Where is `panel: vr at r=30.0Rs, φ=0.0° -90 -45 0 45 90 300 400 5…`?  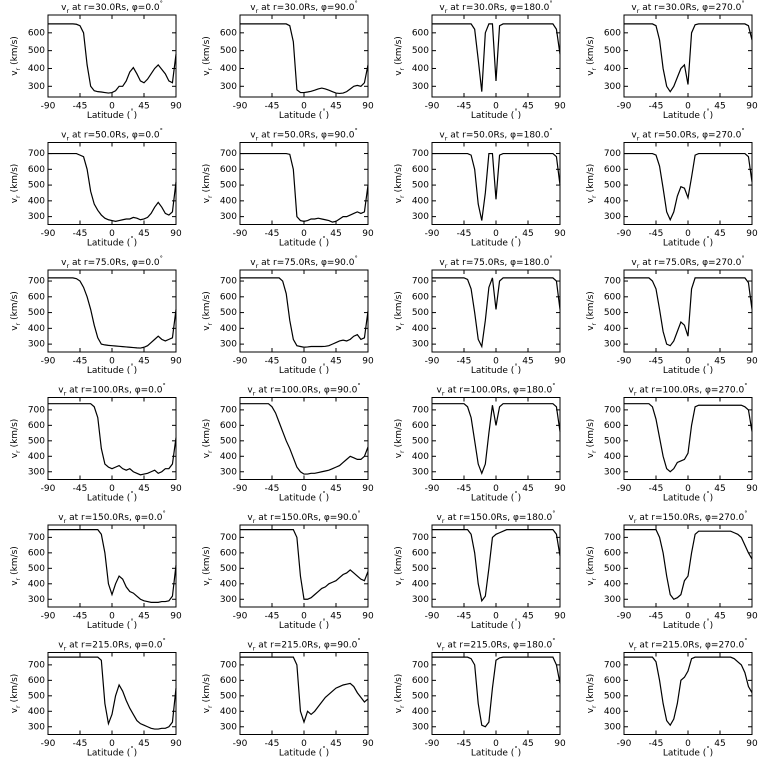
panel: vr at r=30.0Rs, φ=0.0° -90 -45 0 45 90 300 400 5… is located at coordinates (96, 60).